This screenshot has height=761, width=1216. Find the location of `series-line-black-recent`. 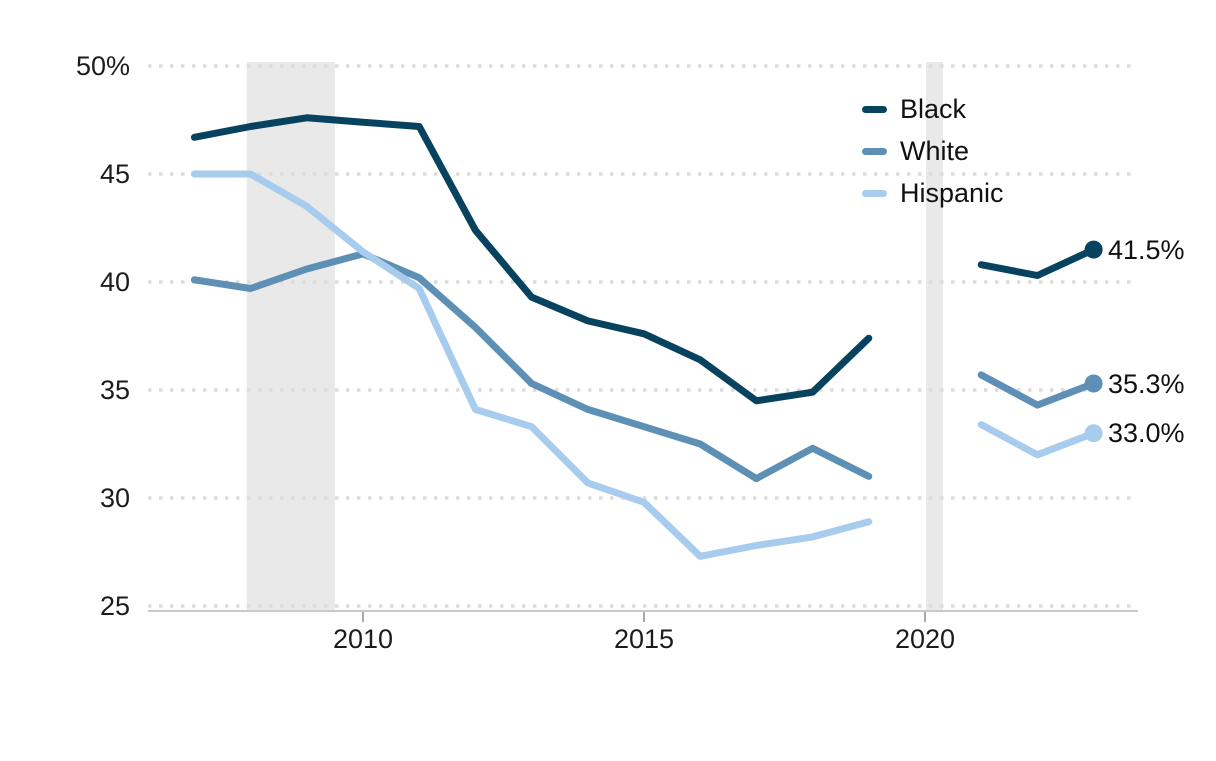

series-line-black-recent is located at coordinates (1037, 262).